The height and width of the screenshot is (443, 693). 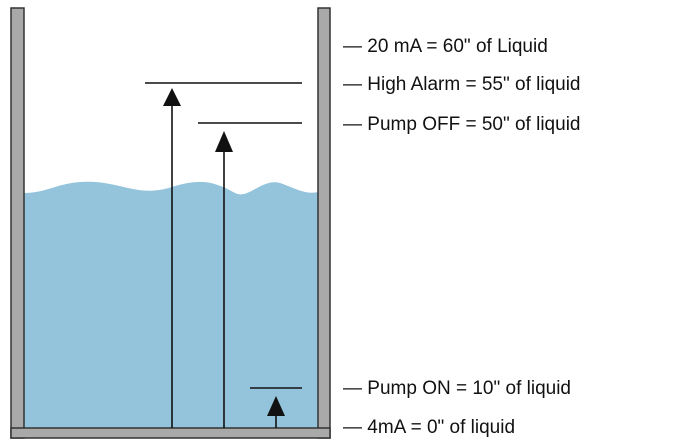 I want to click on label-pump-off: — Pump OFF = 50" of liquid, so click(x=461, y=124).